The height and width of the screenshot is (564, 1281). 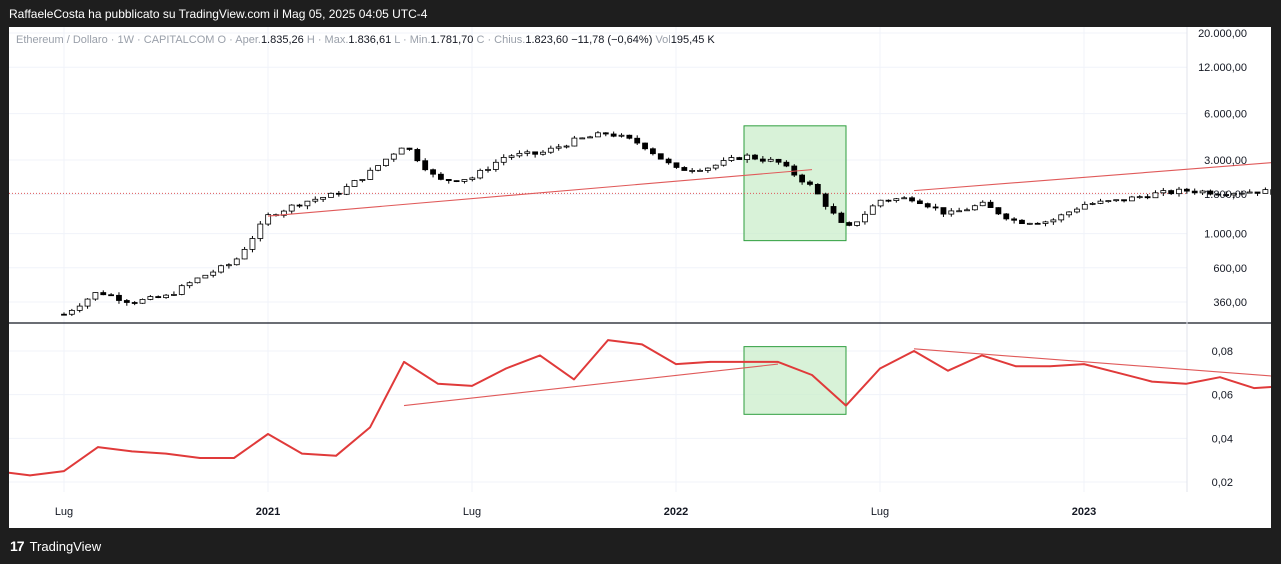 What do you see at coordinates (115, 40) in the screenshot?
I see `legend-symbol: Ethereum / Dollaro · 1W · CAPITALCOM` at bounding box center [115, 40].